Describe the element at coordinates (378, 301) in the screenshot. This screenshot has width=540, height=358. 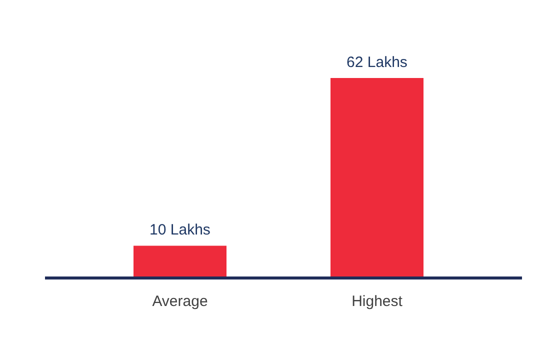
I see `x-tick-label: Highest` at that location.